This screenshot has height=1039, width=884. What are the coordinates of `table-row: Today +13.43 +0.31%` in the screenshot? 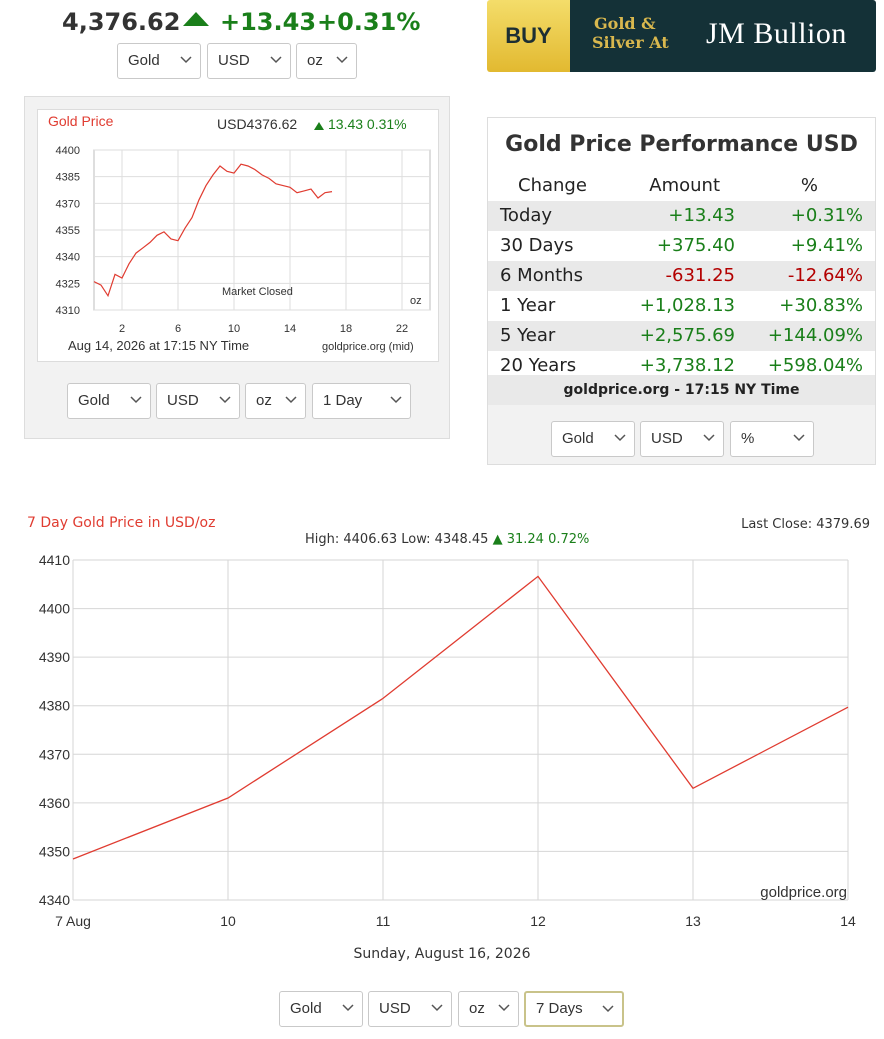 It's located at (681, 216).